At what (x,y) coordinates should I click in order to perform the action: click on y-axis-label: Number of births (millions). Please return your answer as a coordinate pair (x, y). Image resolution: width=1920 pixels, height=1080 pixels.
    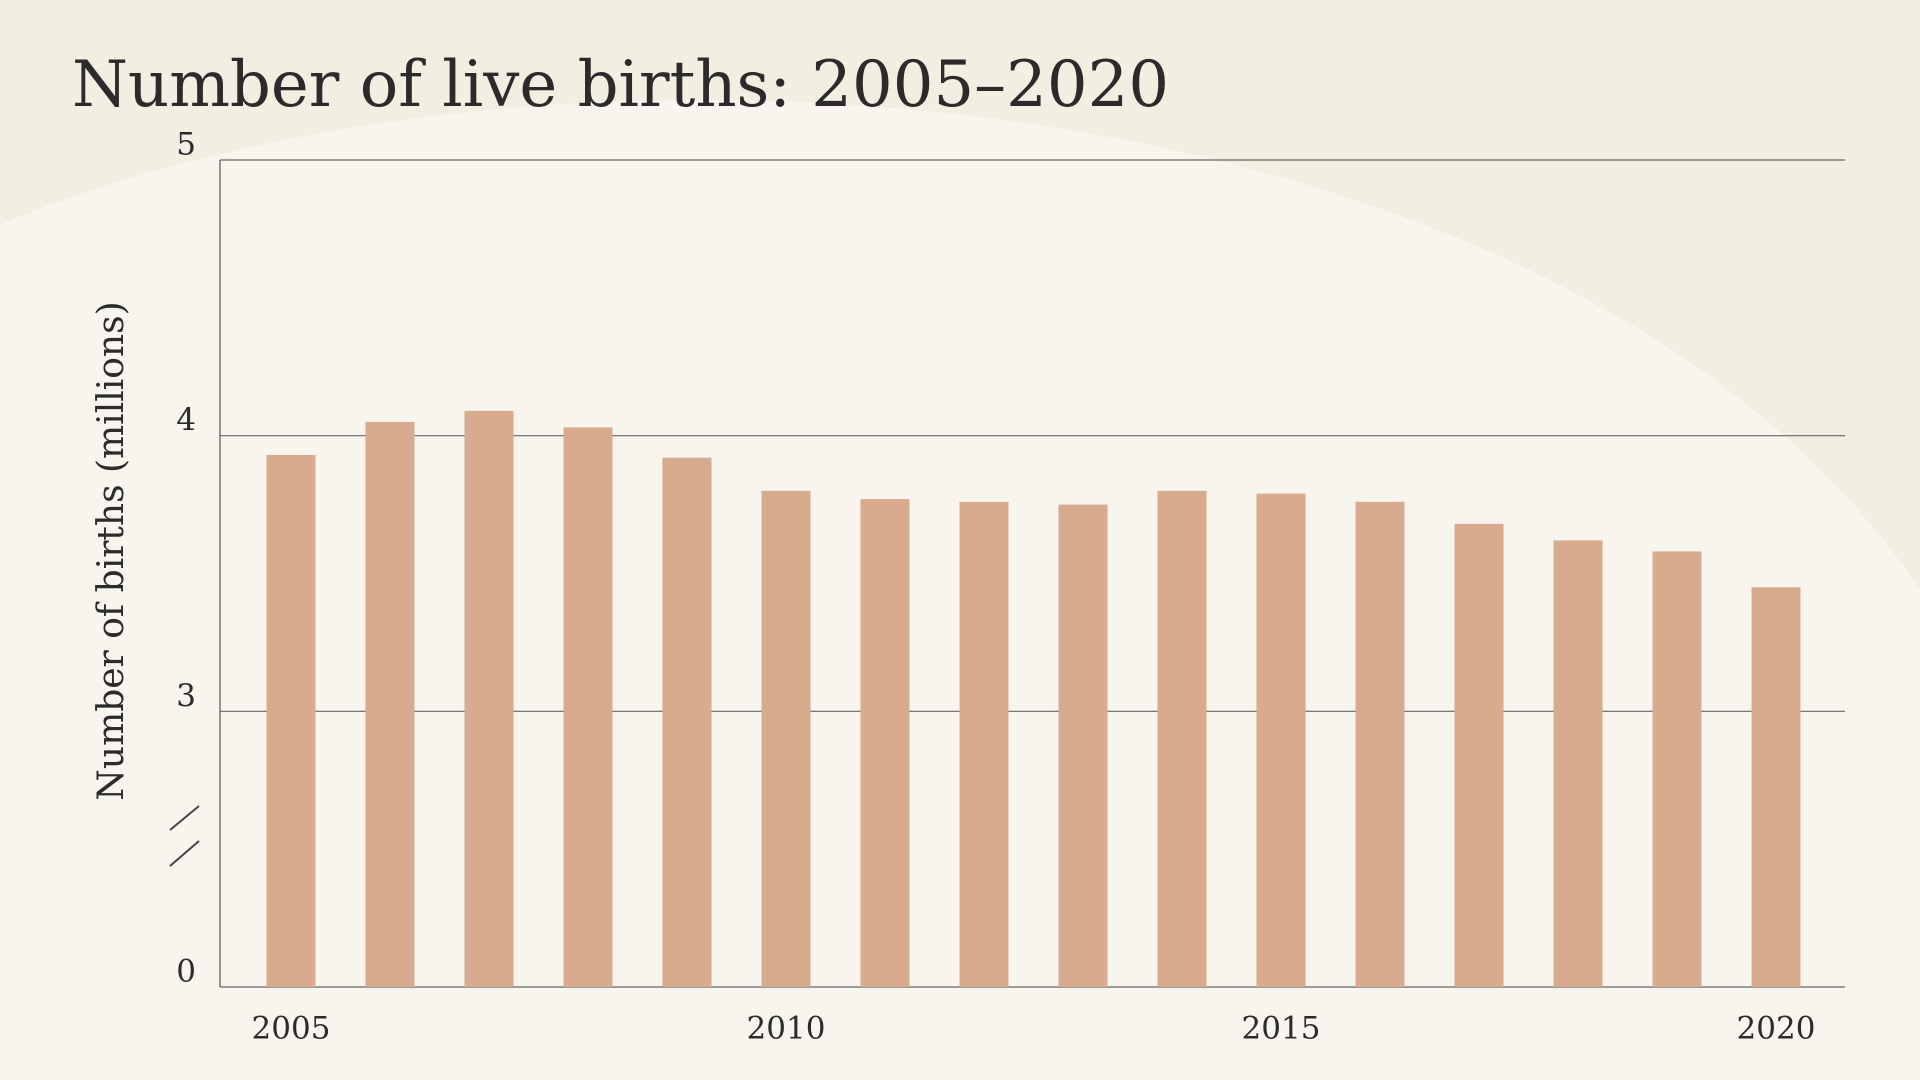
    Looking at the image, I should click on (111, 550).